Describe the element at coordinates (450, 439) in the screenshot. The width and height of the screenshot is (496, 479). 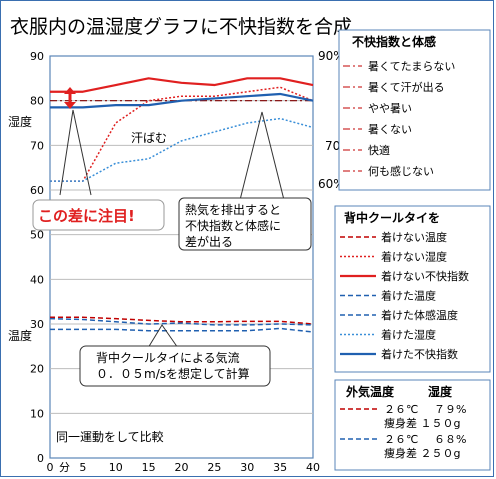
I see `condition-humidity: ６８%` at that location.